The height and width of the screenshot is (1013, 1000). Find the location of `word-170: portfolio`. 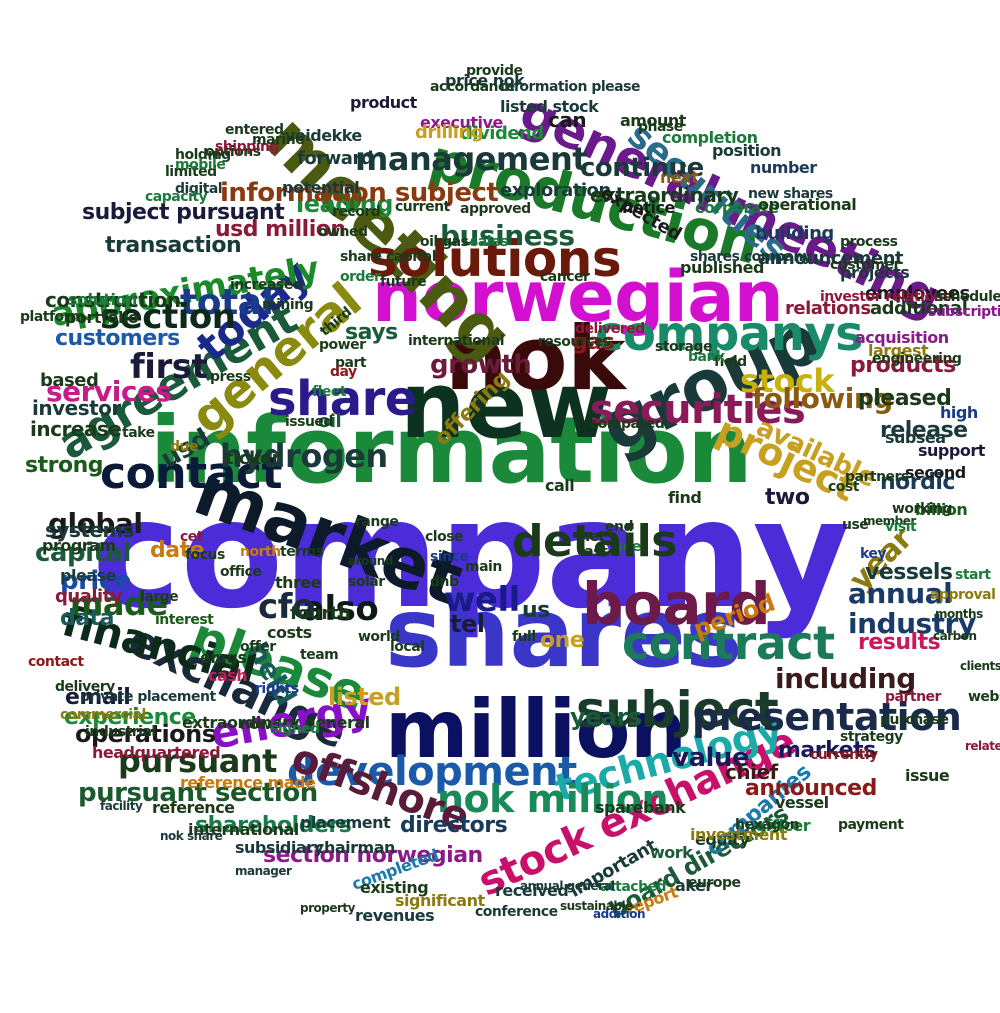

word-170: portfolio is located at coordinates (102, 317).